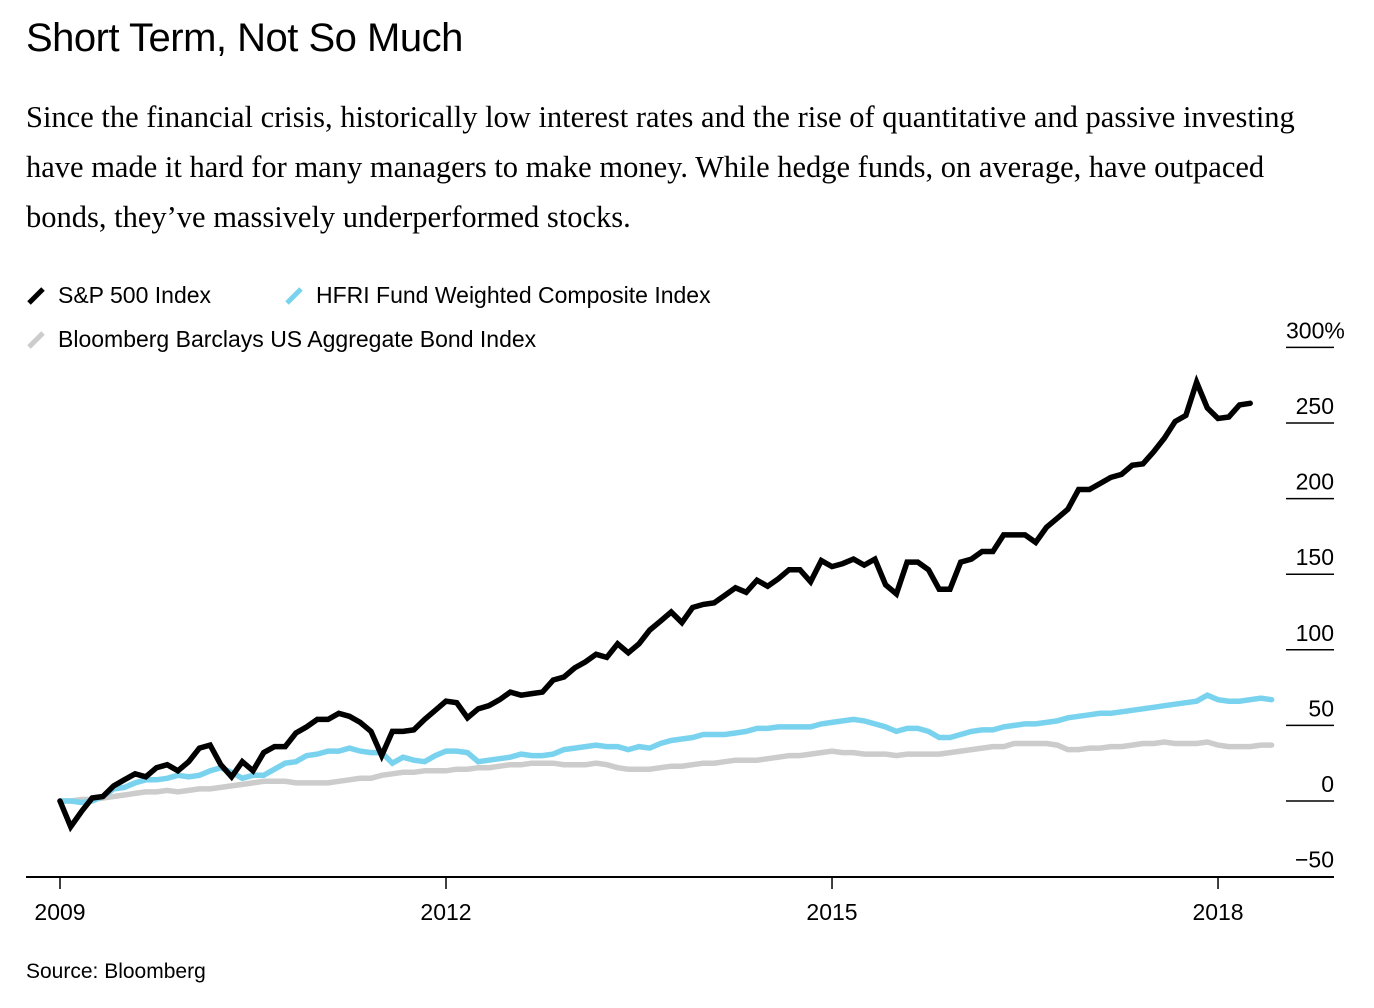  What do you see at coordinates (445, 912) in the screenshot?
I see `x-tick-label: 2012` at bounding box center [445, 912].